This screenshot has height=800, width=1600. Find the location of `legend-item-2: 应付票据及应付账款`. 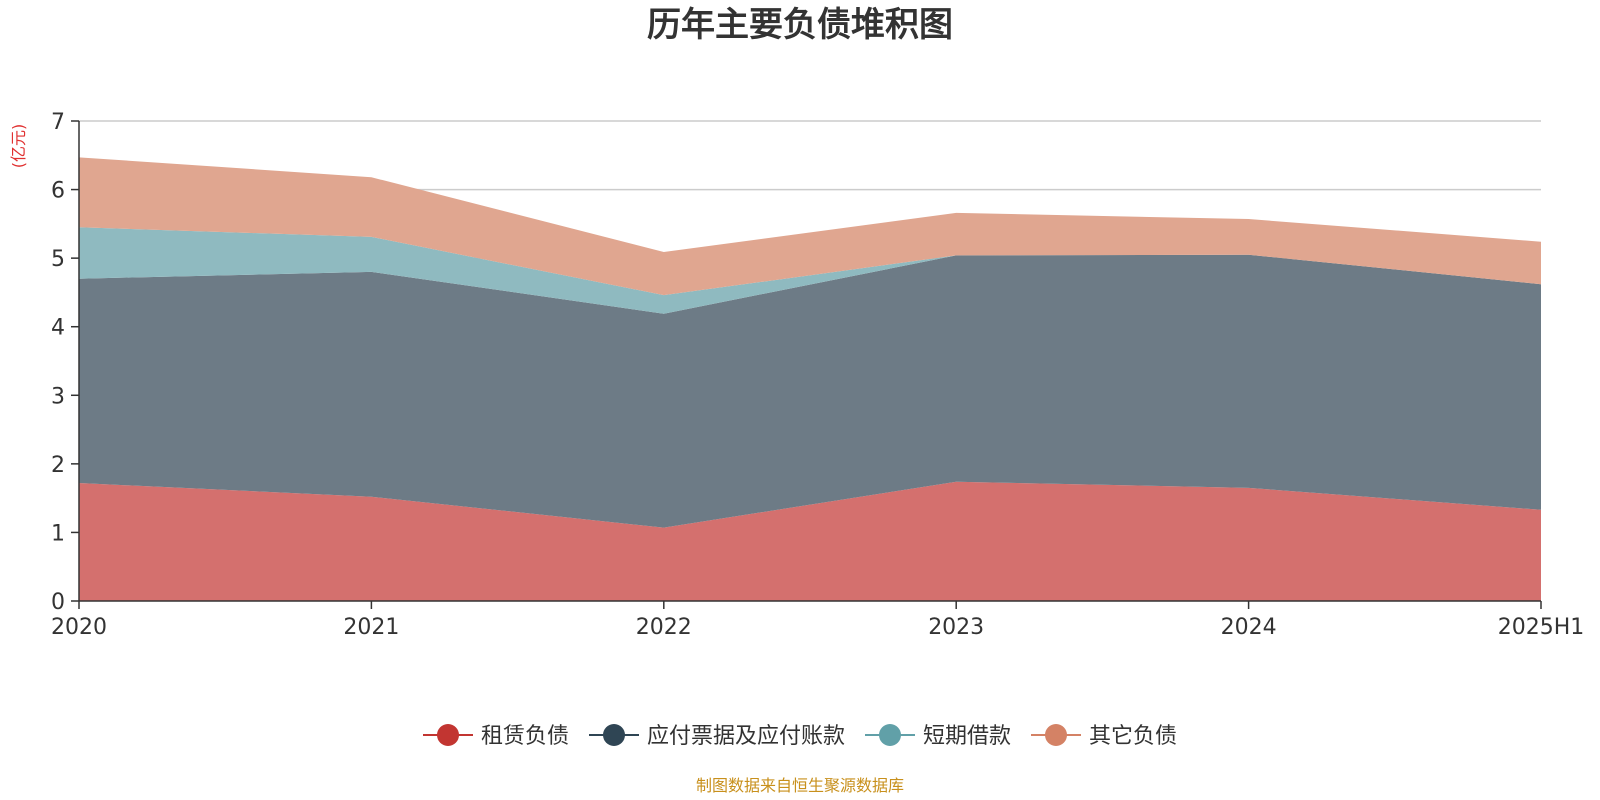

legend-item-2: 应付票据及应付账款 is located at coordinates (717, 736).